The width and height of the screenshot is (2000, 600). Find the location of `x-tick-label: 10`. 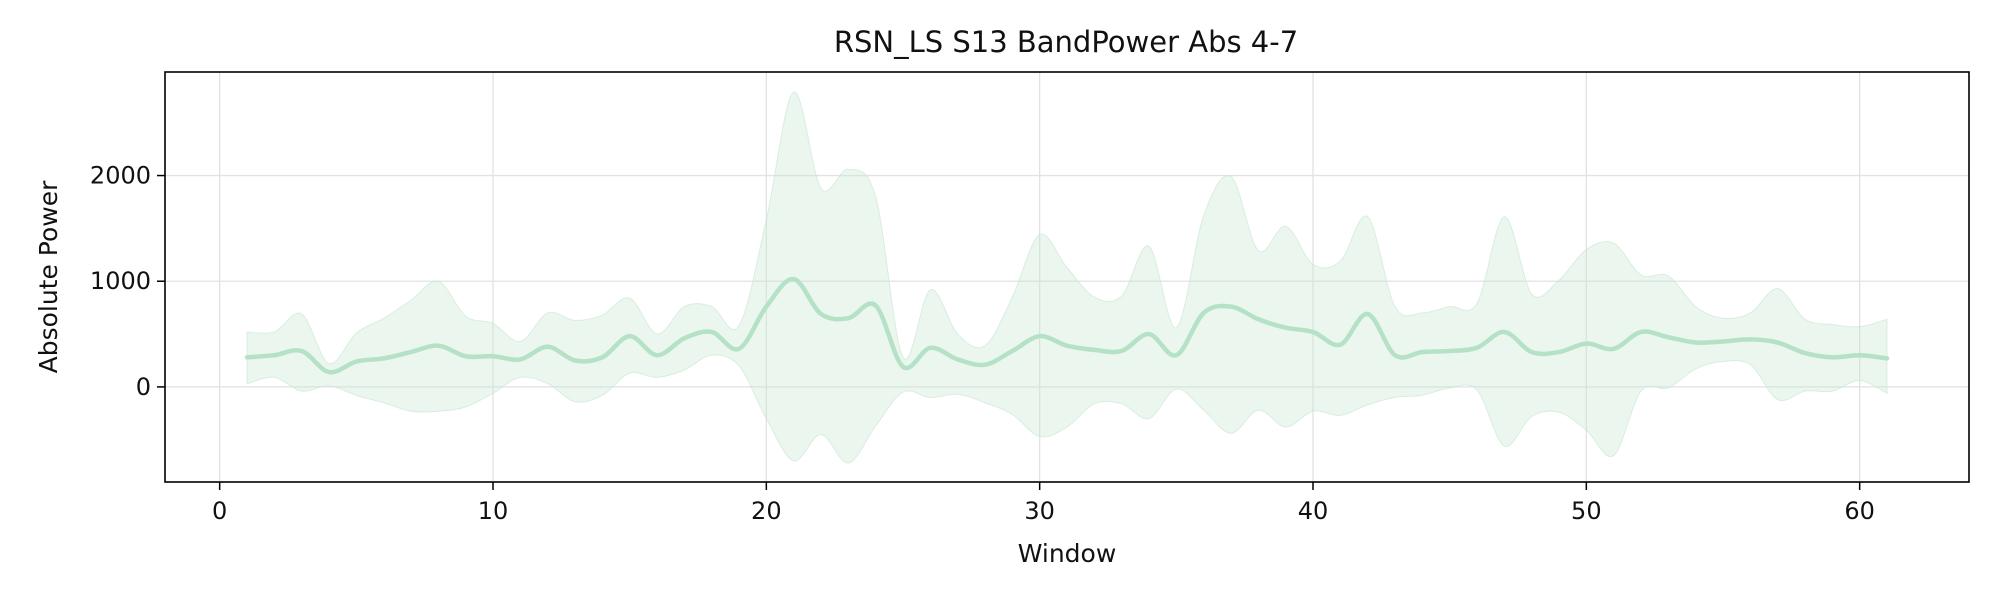

x-tick-label: 10 is located at coordinates (493, 511).